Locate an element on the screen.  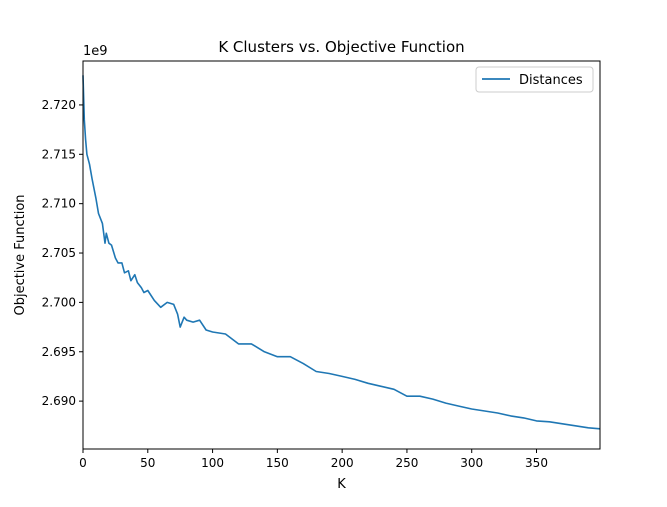
legend-box is located at coordinates (534, 79).